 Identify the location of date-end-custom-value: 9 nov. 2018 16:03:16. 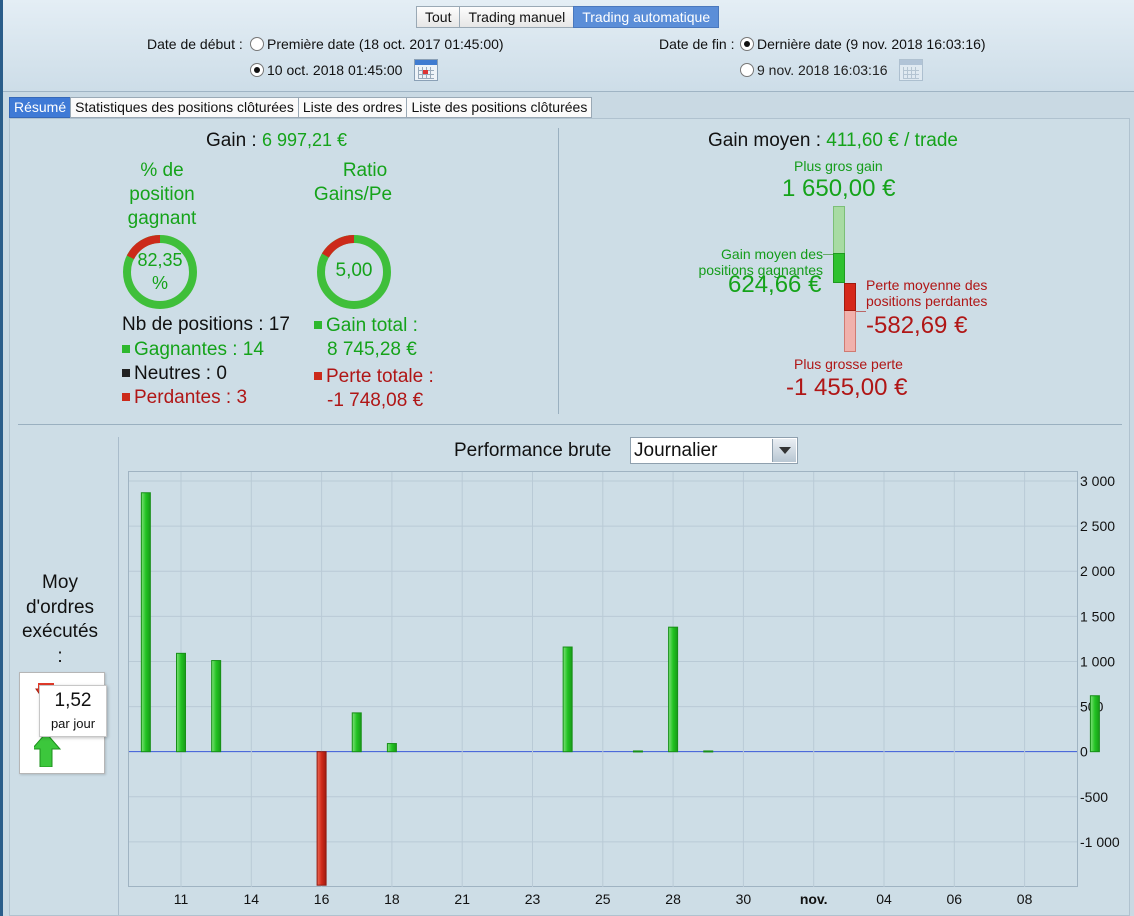
(822, 70).